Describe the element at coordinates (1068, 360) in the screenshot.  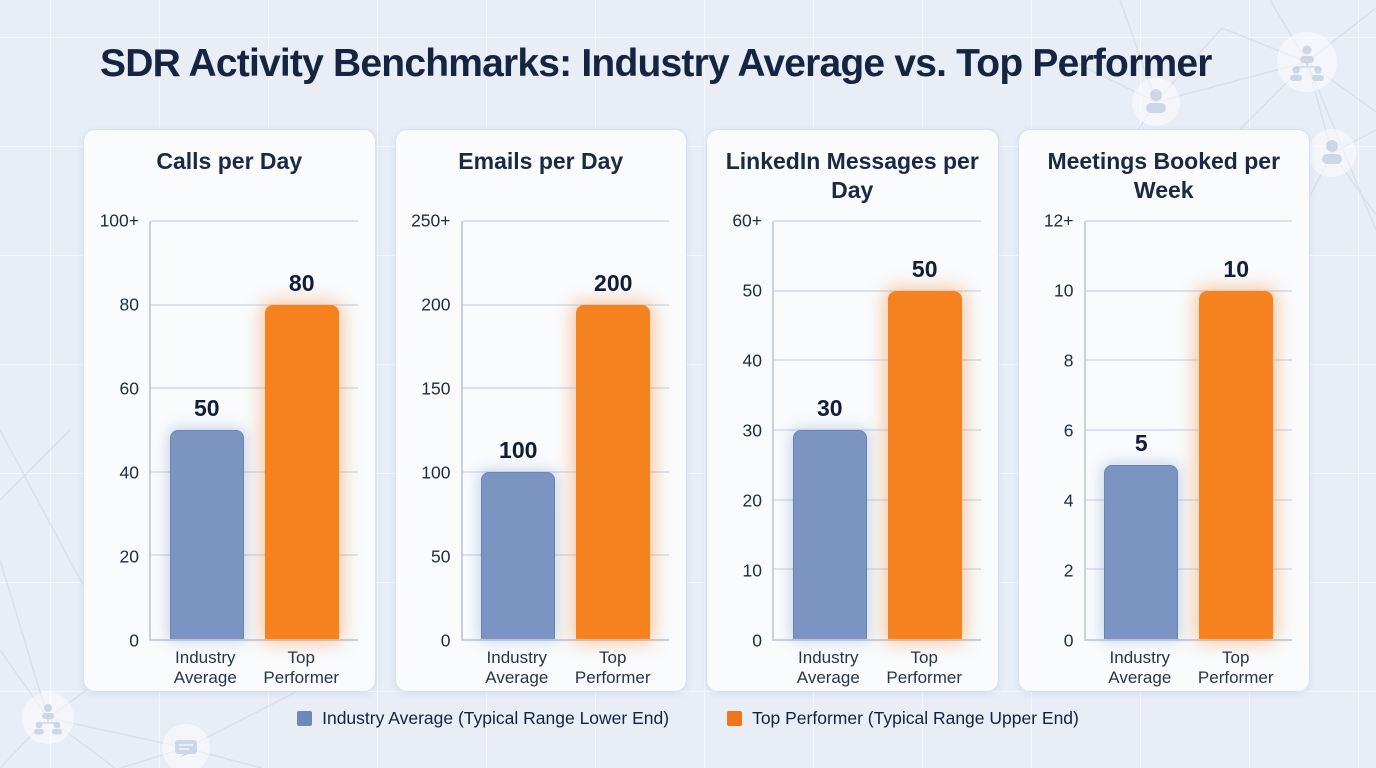
I see `y-tick-label: 8` at that location.